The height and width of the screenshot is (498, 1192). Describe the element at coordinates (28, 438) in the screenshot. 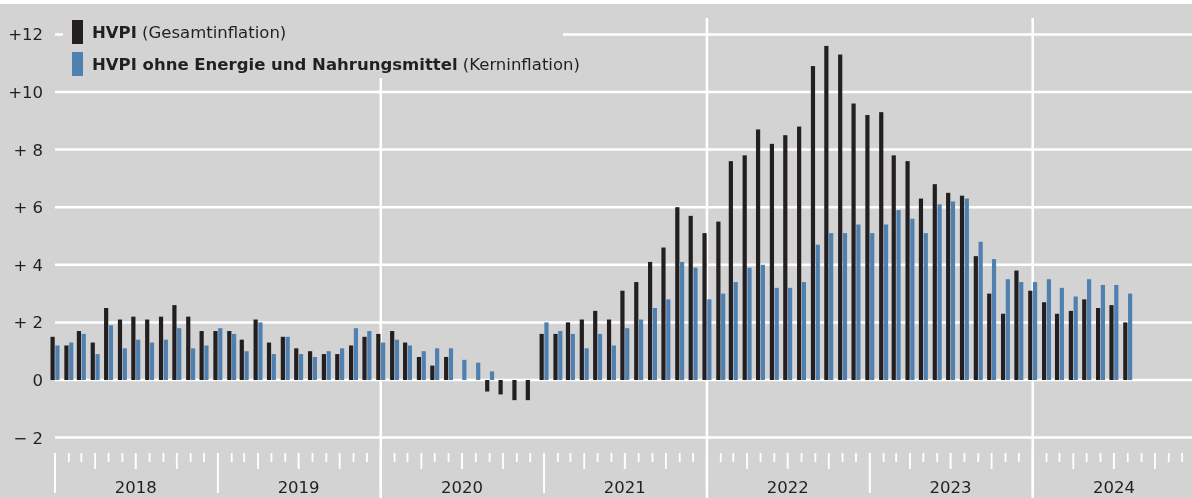

I see `y-tick-label: − 2` at that location.